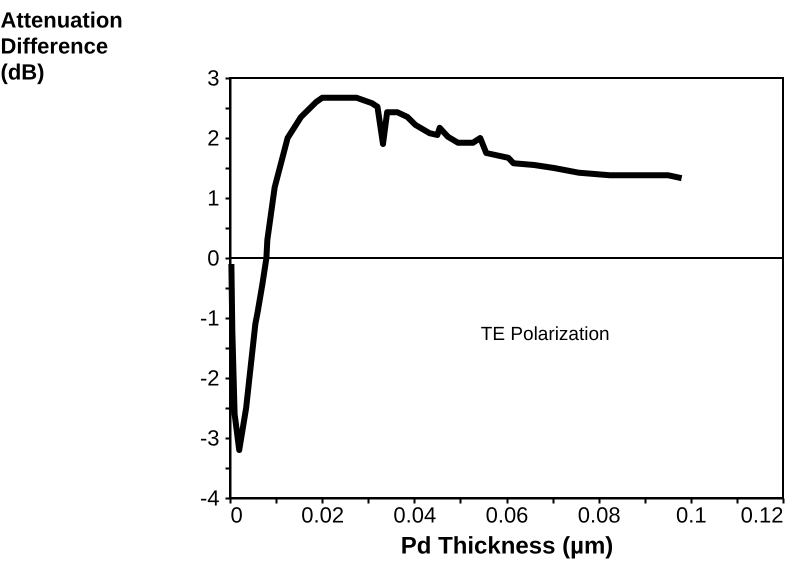  I want to click on x-tick-label: 0.08, so click(599, 515).